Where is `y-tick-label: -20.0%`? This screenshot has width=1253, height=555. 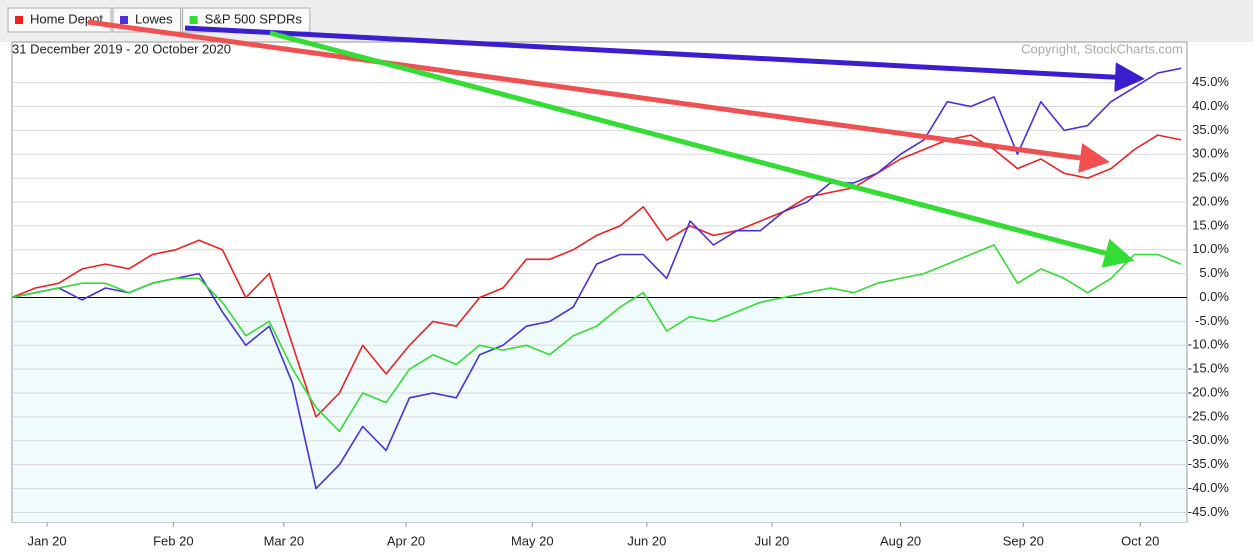
y-tick-label: -20.0% is located at coordinates (1209, 391).